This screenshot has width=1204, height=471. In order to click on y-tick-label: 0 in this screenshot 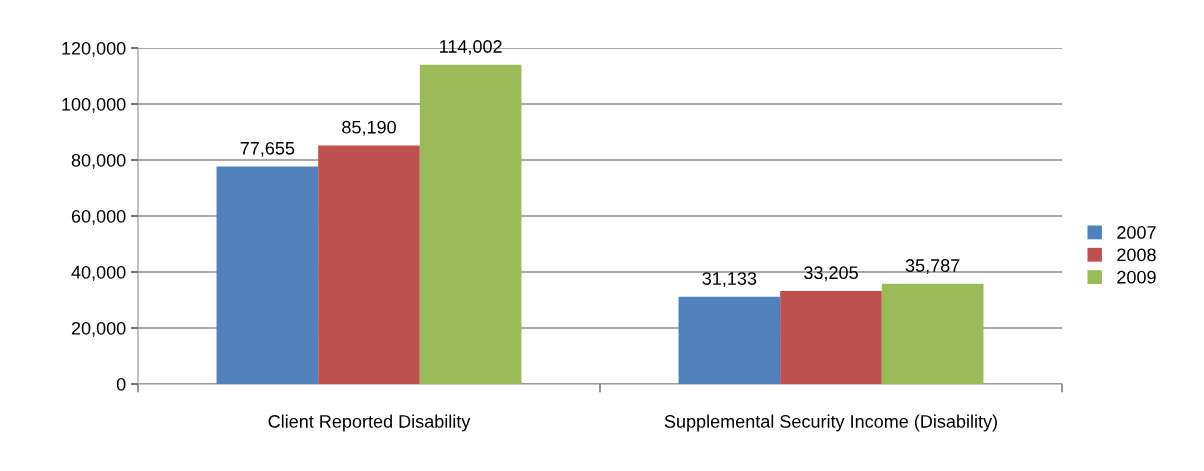, I will do `click(121, 384)`.